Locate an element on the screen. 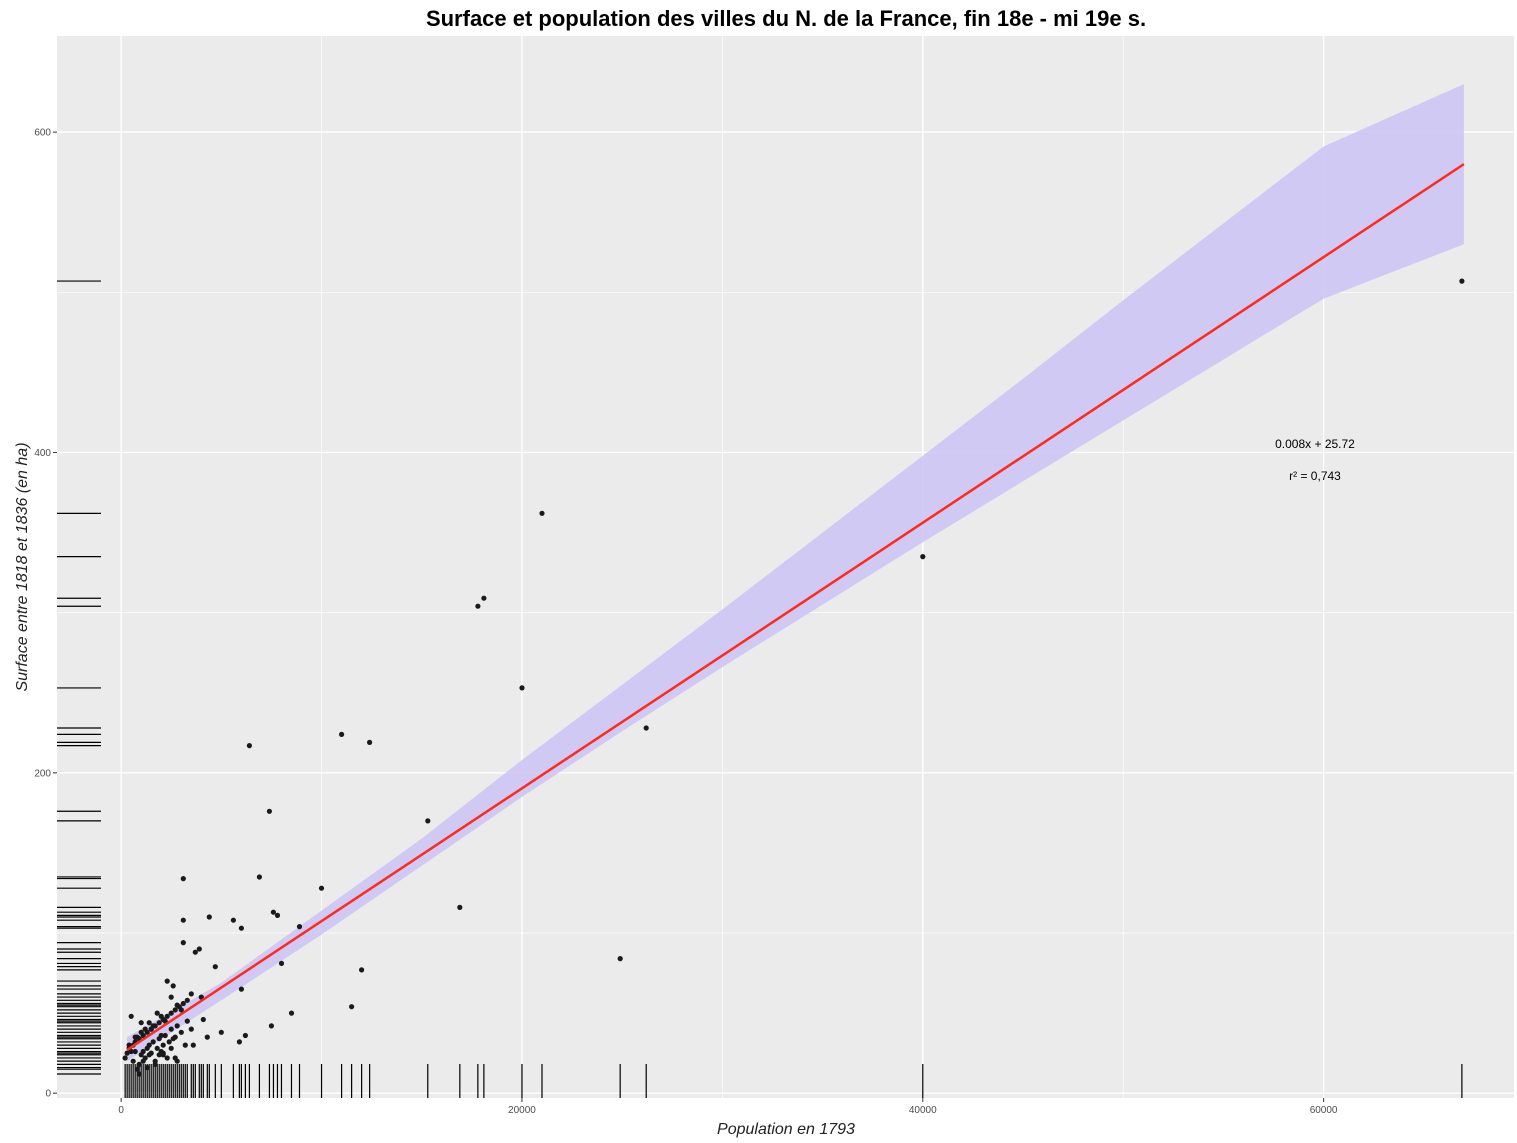 This screenshot has width=1517, height=1143. r-squared-label: r² = 0,743 is located at coordinates (1315, 476).